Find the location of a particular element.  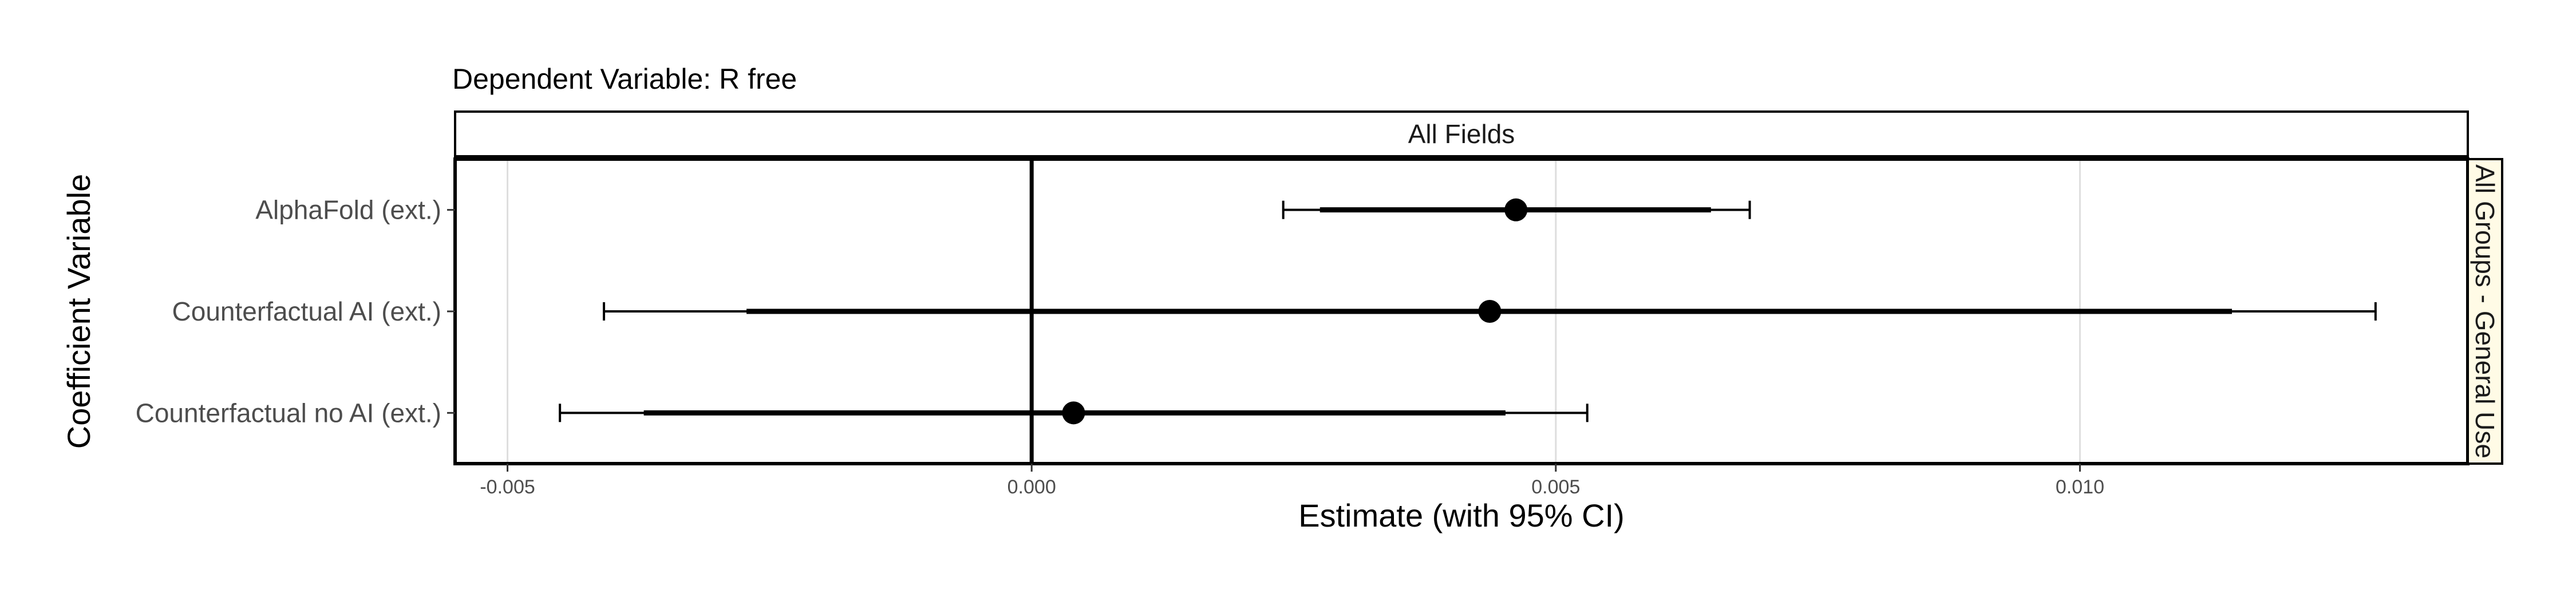

y-tick-label: Counterfactual no AI (ext.) is located at coordinates (288, 413).